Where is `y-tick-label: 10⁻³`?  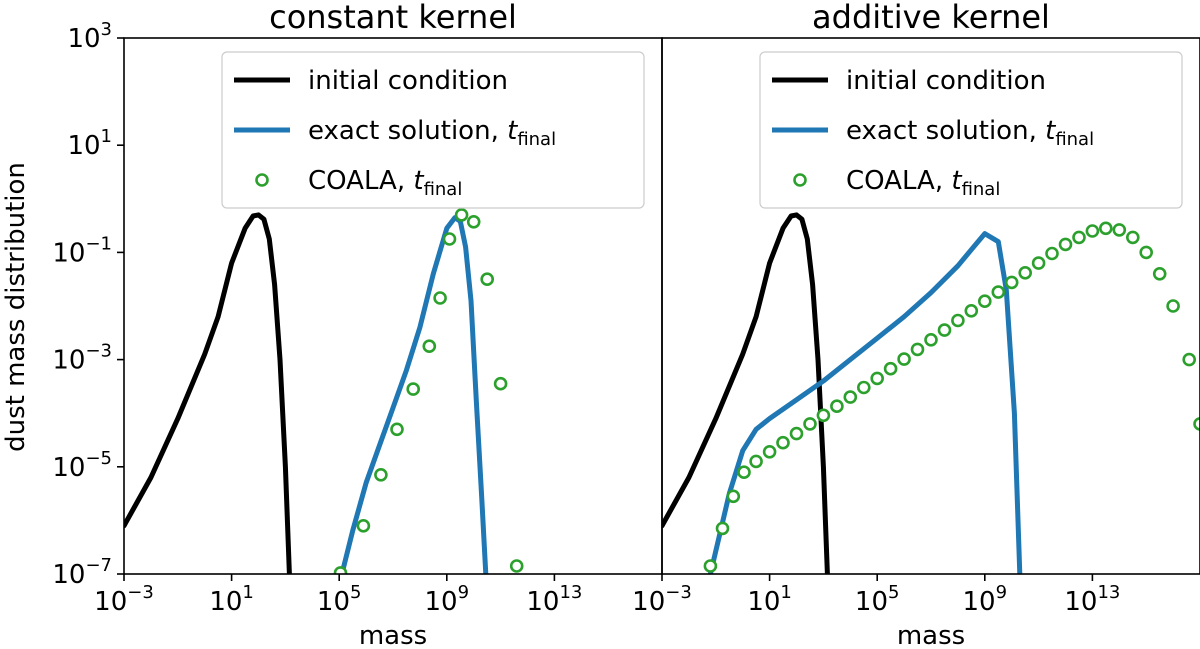
y-tick-label: 10⁻³ is located at coordinates (82, 358).